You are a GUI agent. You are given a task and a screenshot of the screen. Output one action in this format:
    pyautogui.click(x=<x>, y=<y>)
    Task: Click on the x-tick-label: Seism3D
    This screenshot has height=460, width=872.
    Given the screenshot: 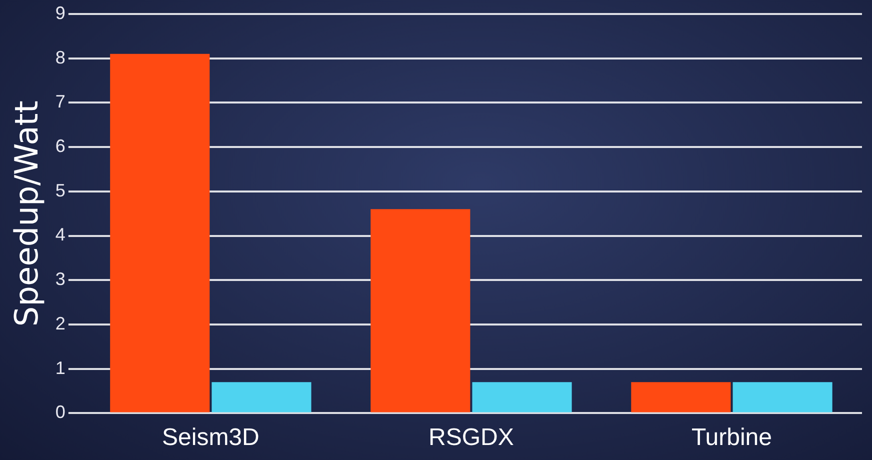 What is the action you would take?
    pyautogui.click(x=211, y=438)
    